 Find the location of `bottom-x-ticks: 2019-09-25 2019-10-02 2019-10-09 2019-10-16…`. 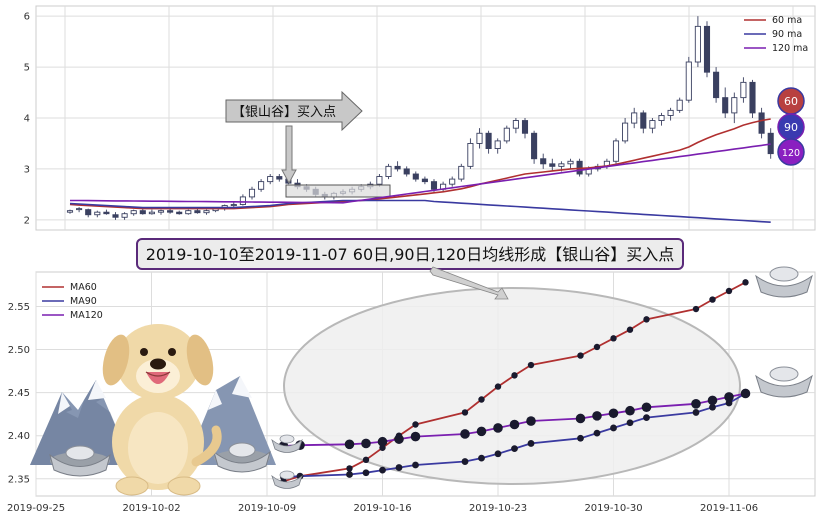

bottom-x-ticks: 2019-09-25 2019-10-02 2019-10-09 2019-10-16… is located at coordinates (382, 508).